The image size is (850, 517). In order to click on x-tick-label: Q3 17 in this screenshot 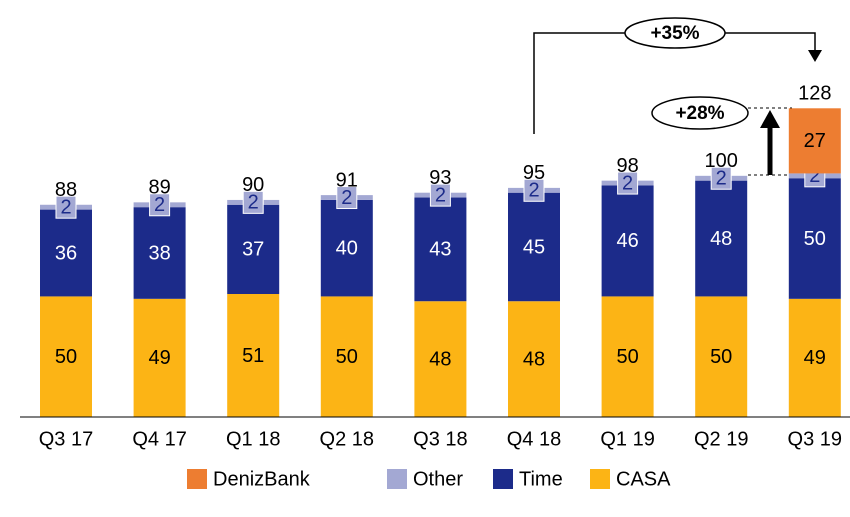, I will do `click(66, 439)`.